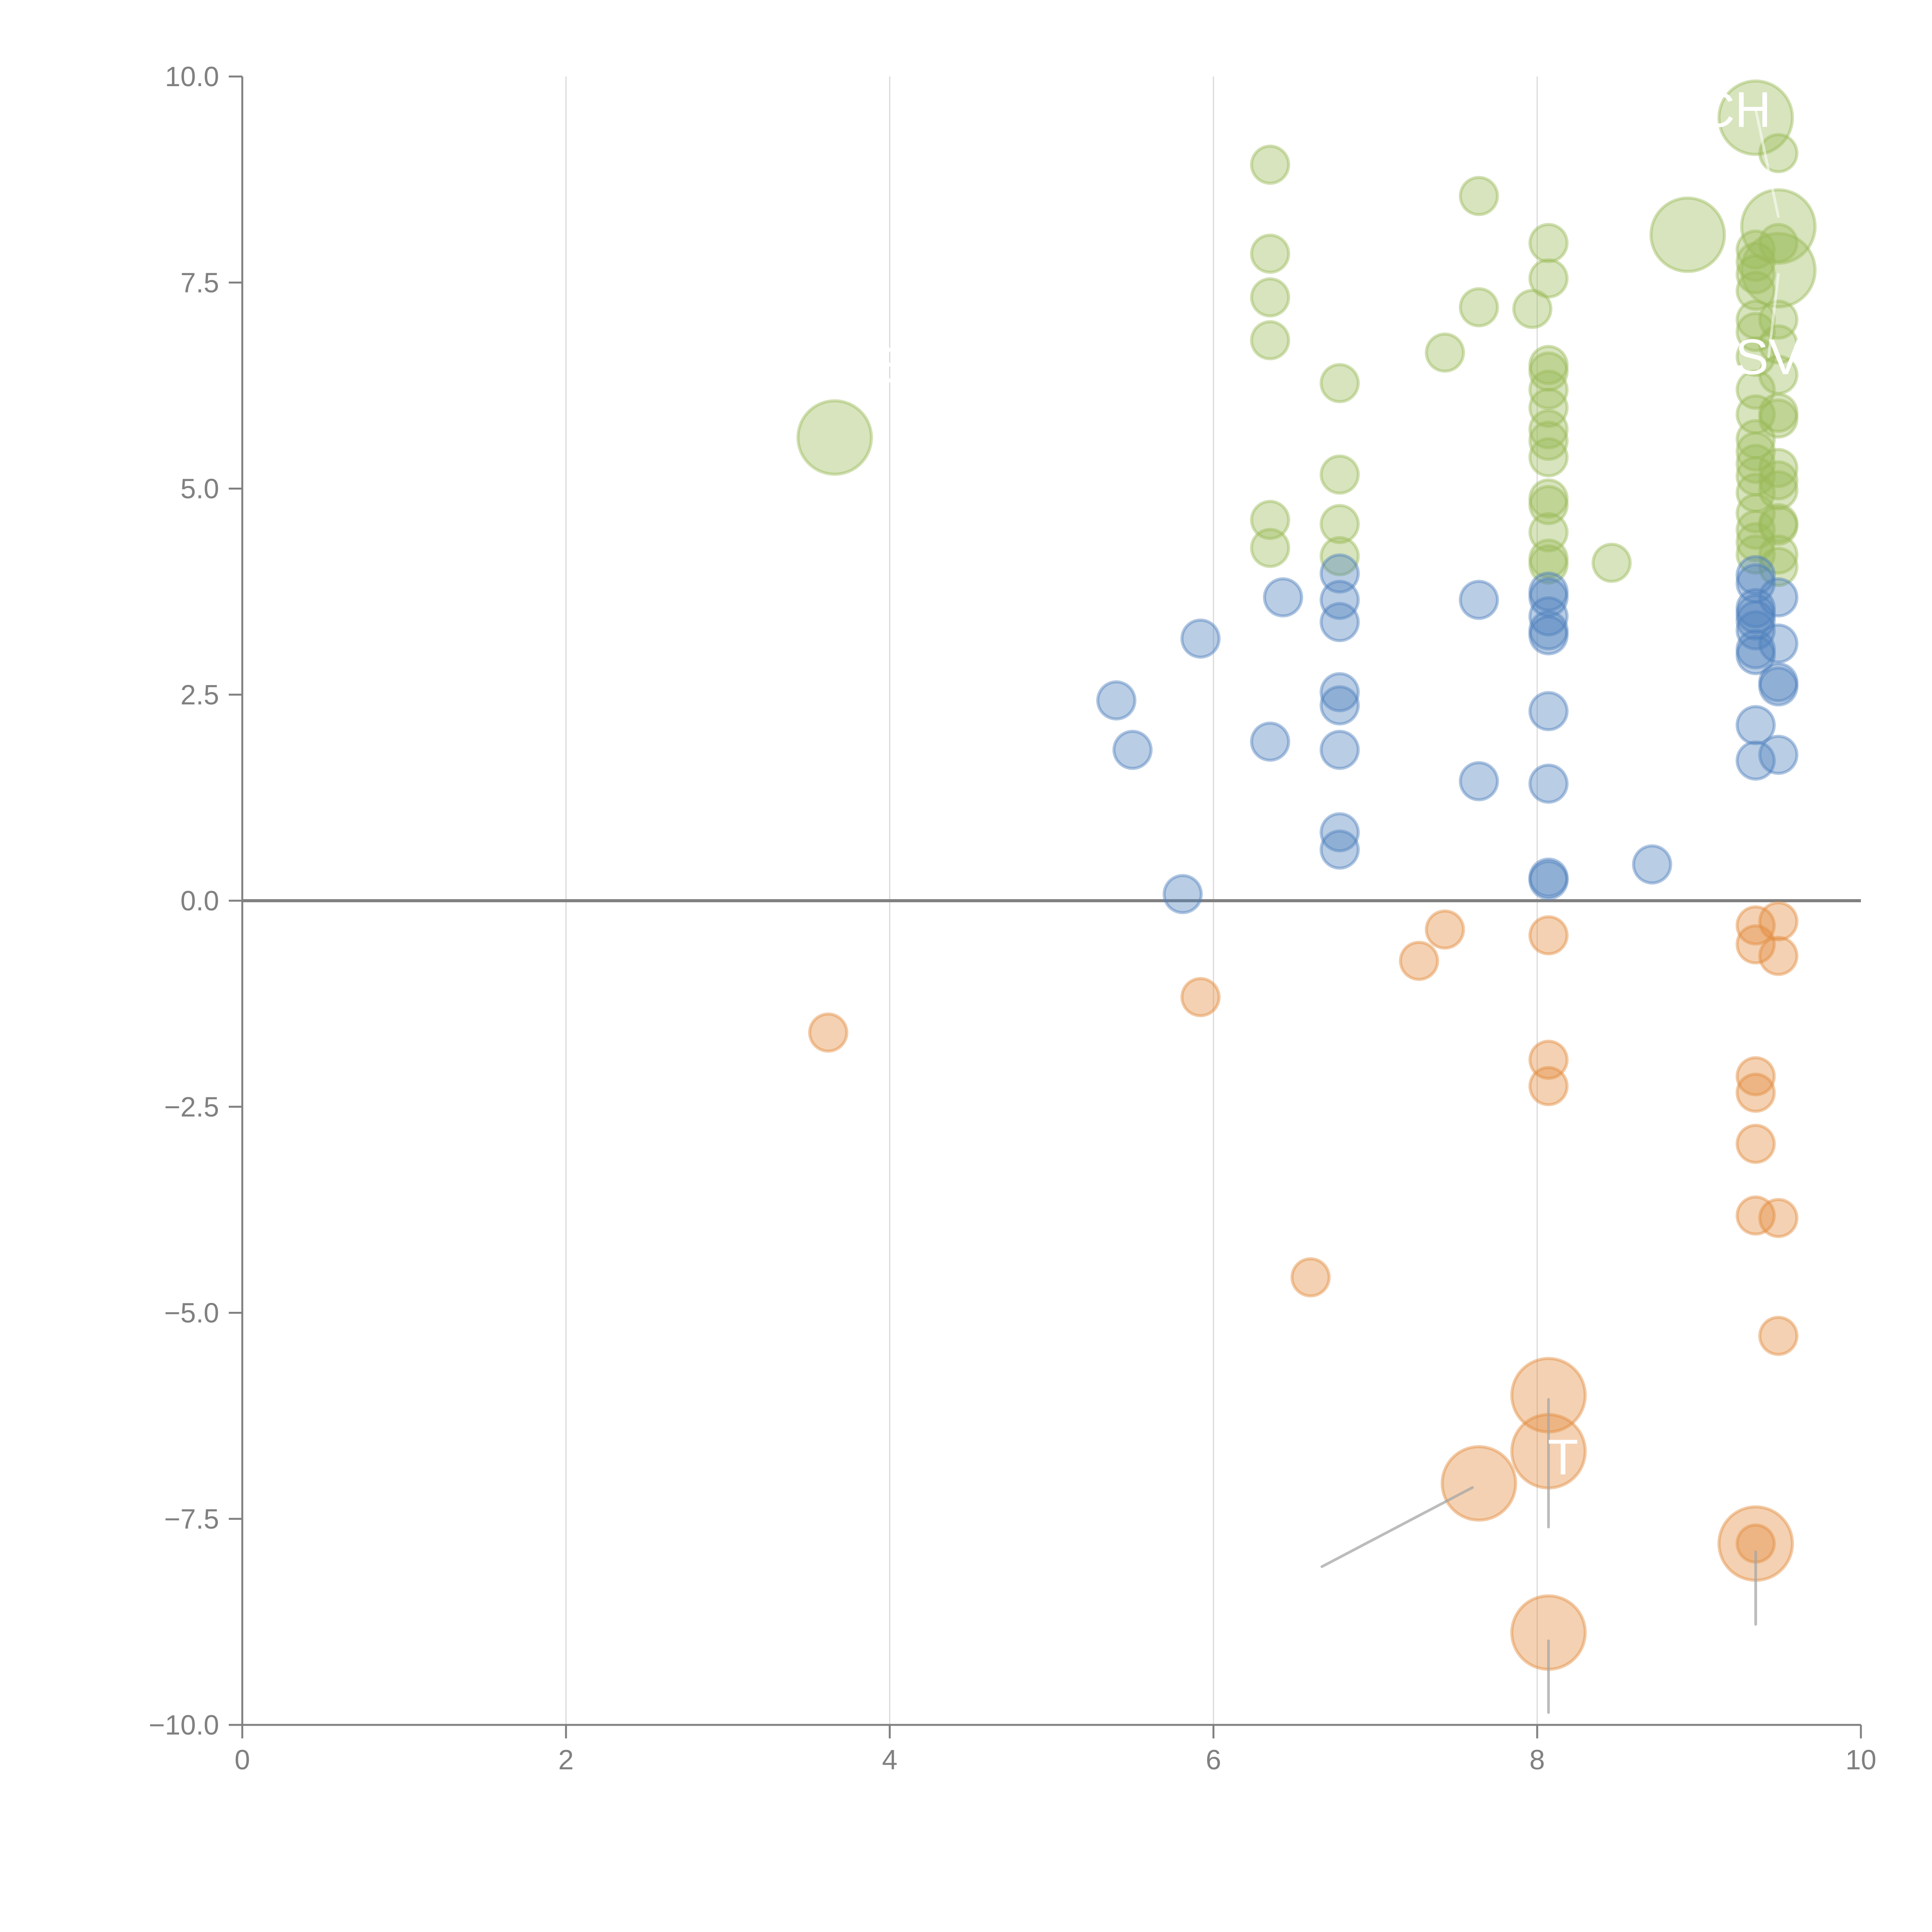  Describe the element at coordinates (192, 77) in the screenshot. I see `y-tick-label: 10.0` at that location.